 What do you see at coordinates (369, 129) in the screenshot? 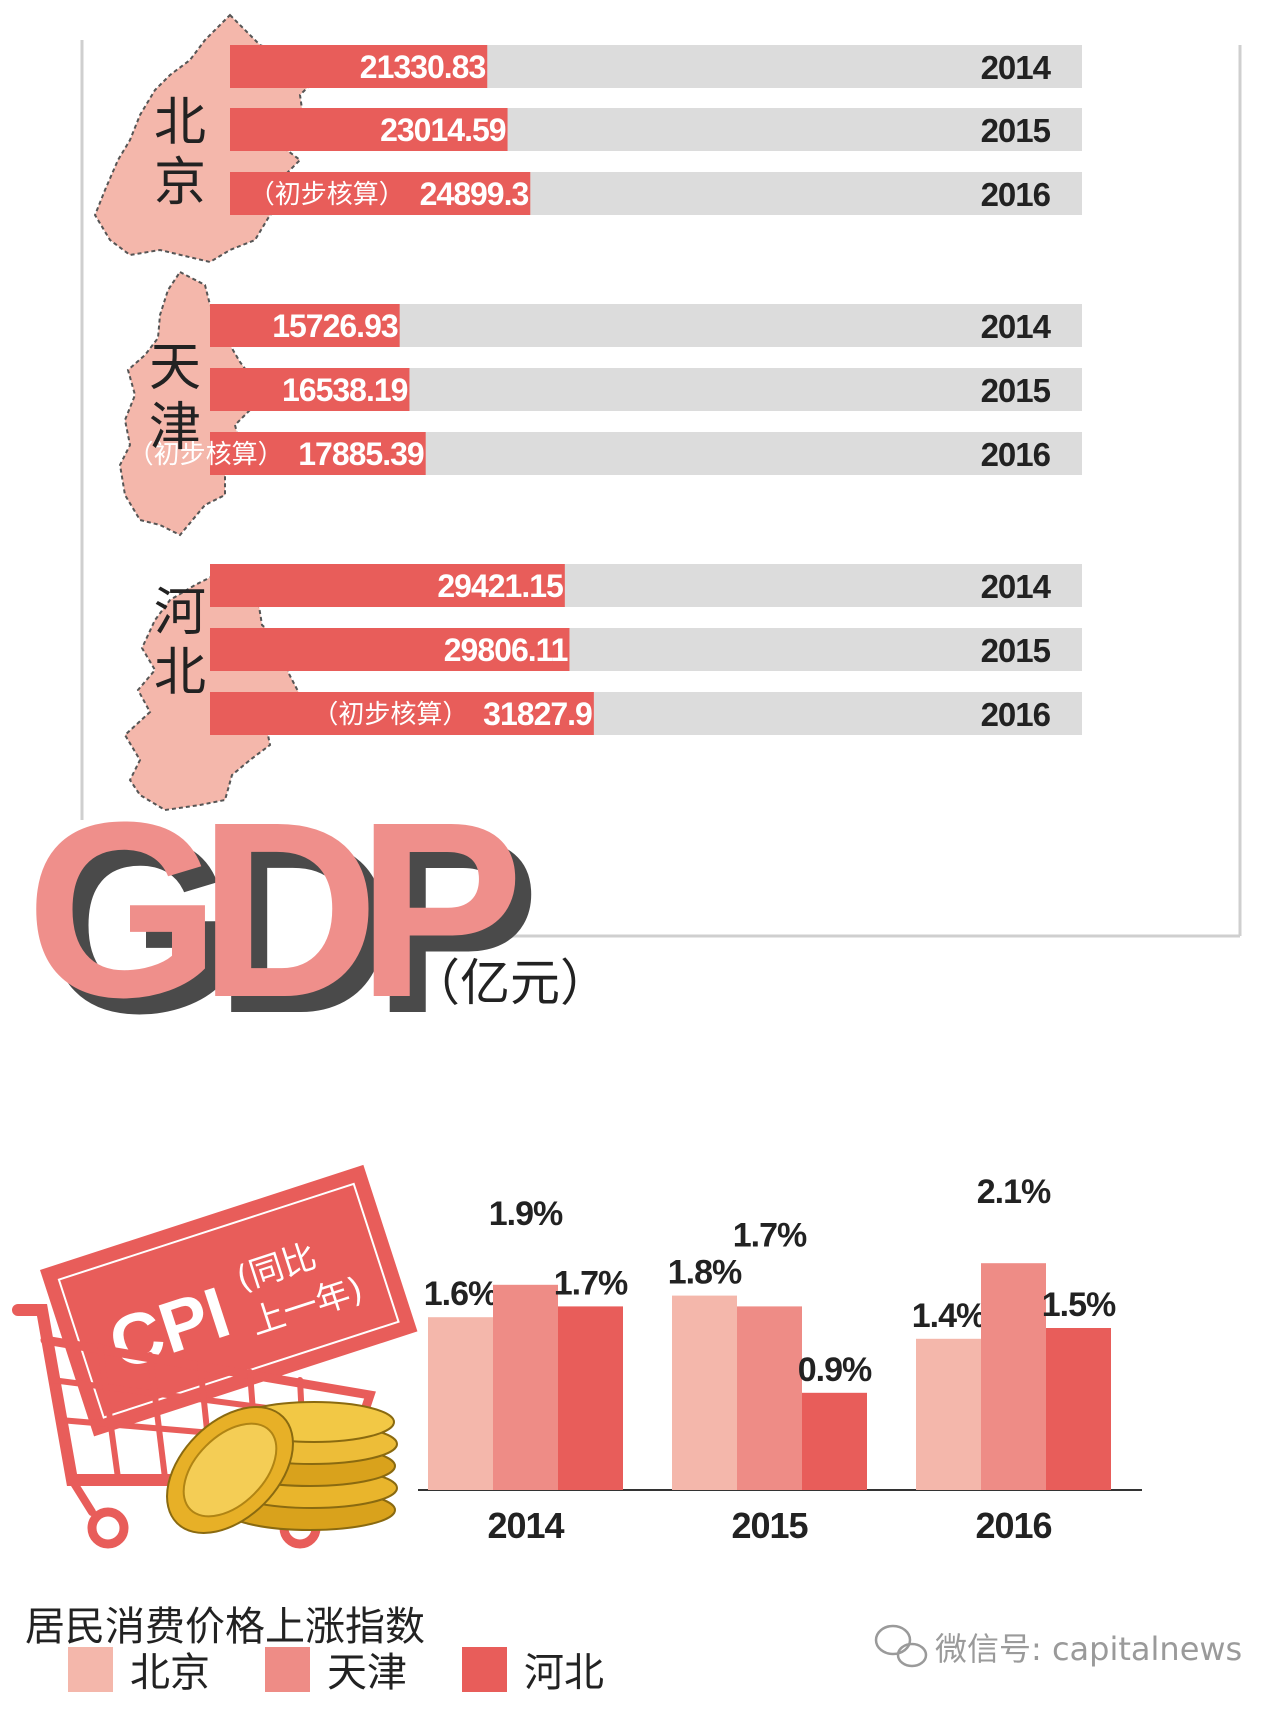
I see `gdp-bar-beijing-2015` at bounding box center [369, 129].